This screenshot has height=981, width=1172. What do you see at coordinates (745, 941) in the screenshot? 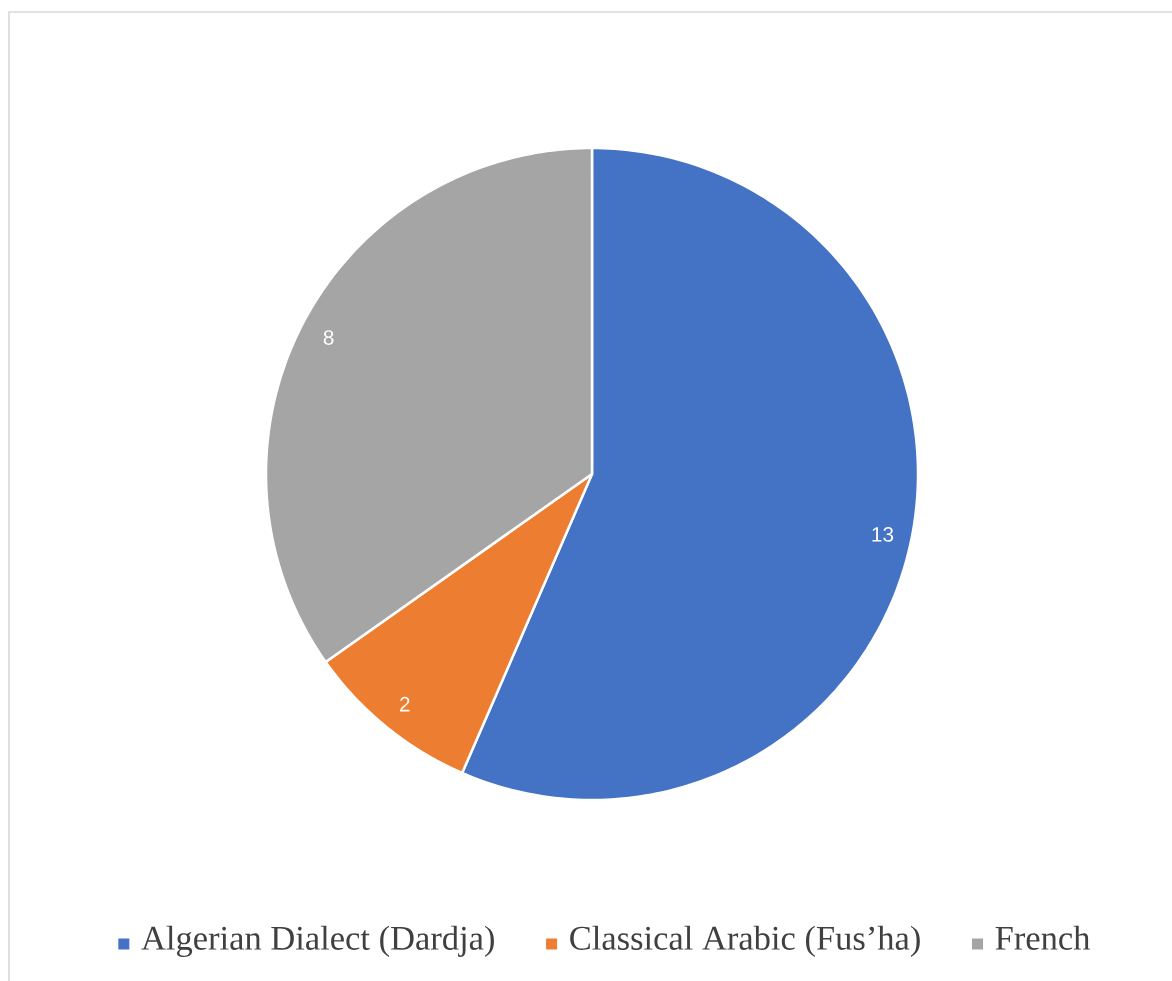
I see `legend-label: Classical Arabic (Fus’ha)` at bounding box center [745, 941].